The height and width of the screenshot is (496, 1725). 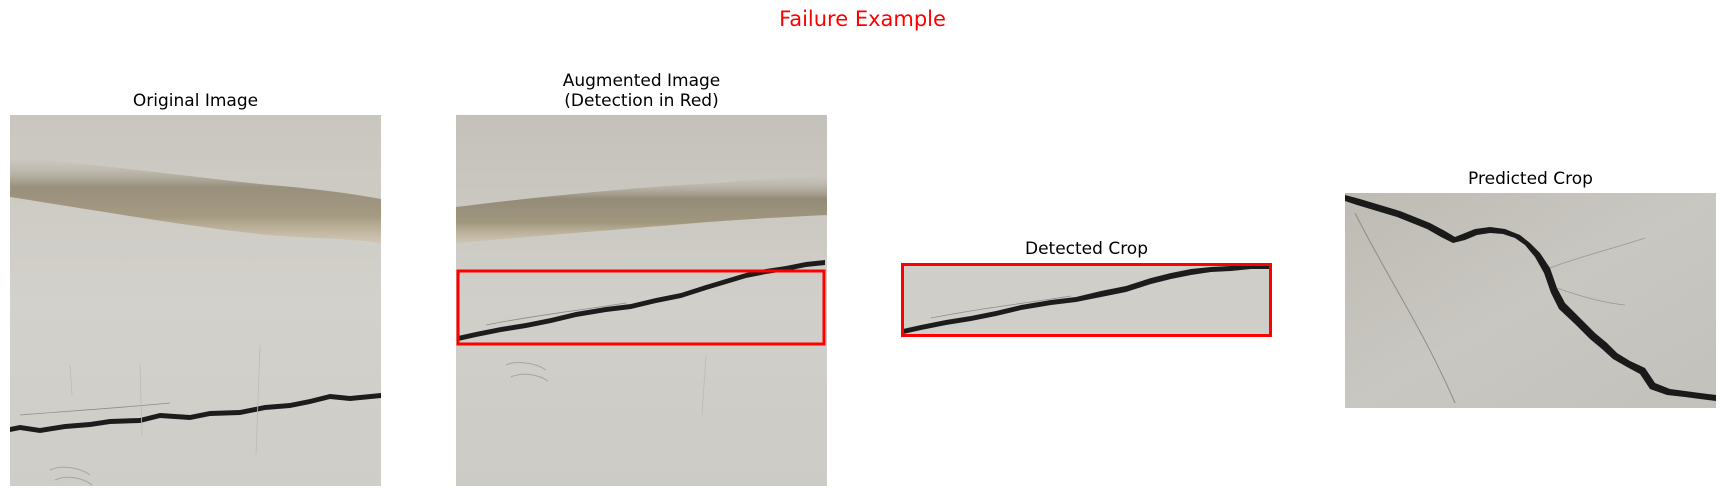 I want to click on panel-title-detected-crop: Detected Crop, so click(x=1086, y=249).